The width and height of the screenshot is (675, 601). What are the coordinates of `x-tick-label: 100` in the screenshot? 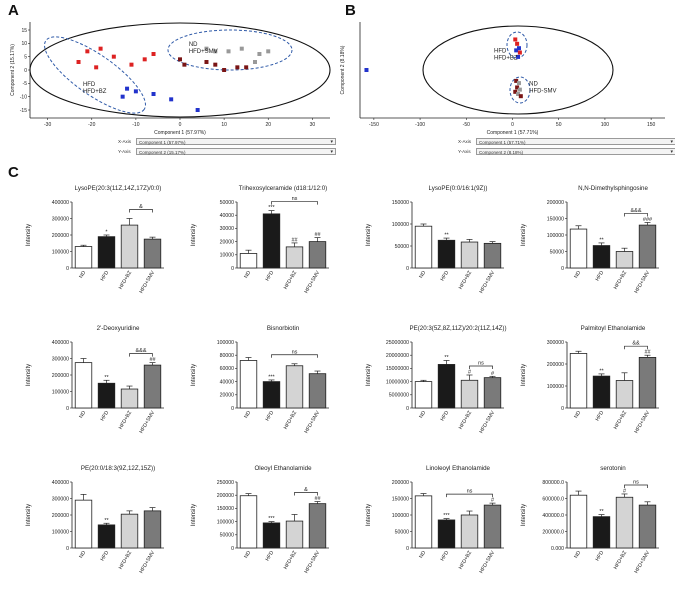 It's located at (605, 125).